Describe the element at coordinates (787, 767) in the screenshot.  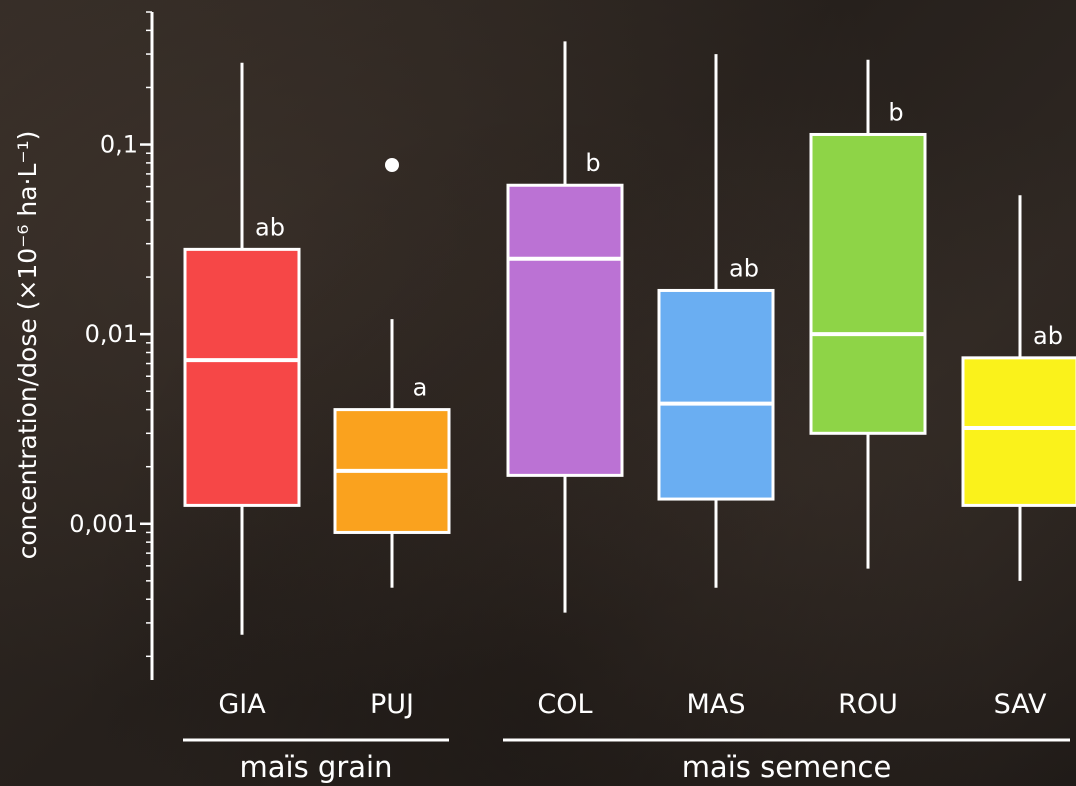
I see `group-label: maïs semence` at that location.